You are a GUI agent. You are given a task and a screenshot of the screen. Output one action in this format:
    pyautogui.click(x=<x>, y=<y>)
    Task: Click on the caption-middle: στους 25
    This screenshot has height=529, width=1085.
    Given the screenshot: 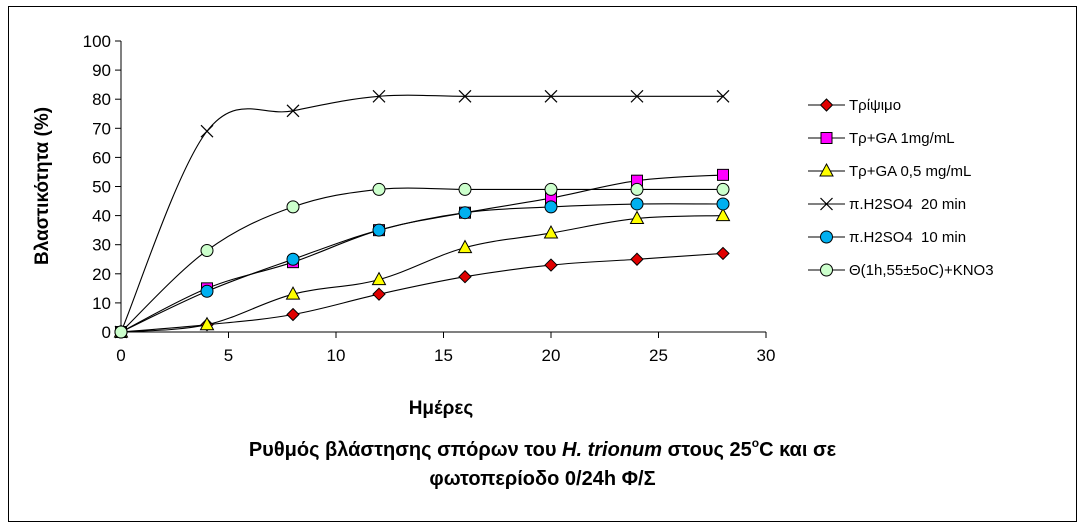 What is the action you would take?
    pyautogui.click(x=707, y=450)
    